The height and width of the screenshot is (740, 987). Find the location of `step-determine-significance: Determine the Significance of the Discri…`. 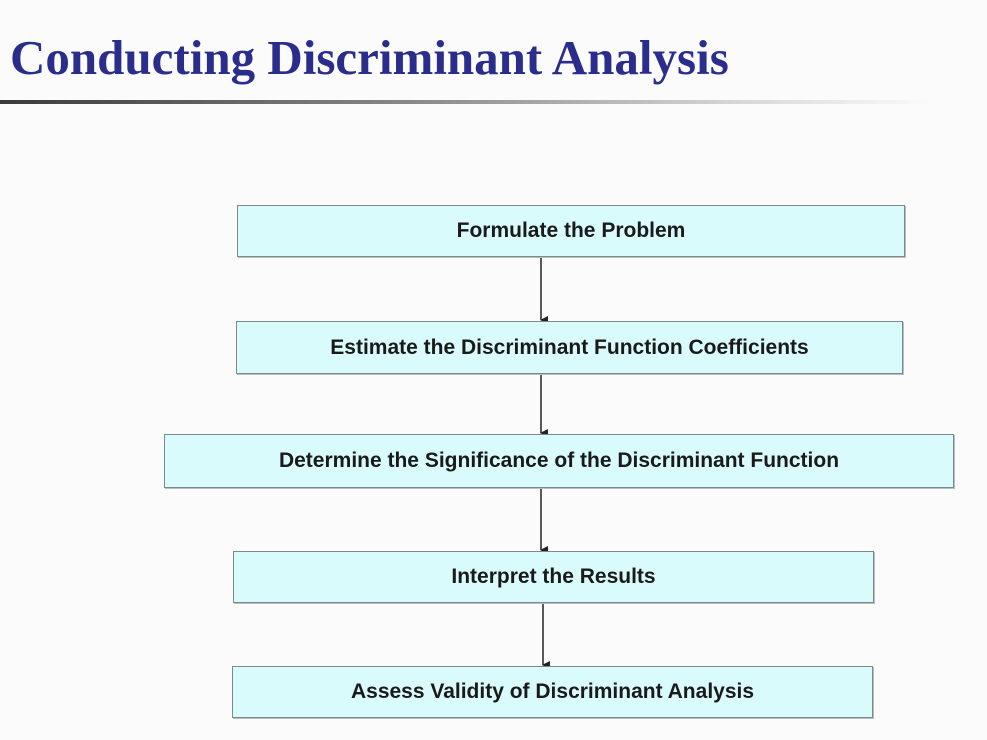

step-determine-significance: Determine the Significance of the Discri… is located at coordinates (559, 461).